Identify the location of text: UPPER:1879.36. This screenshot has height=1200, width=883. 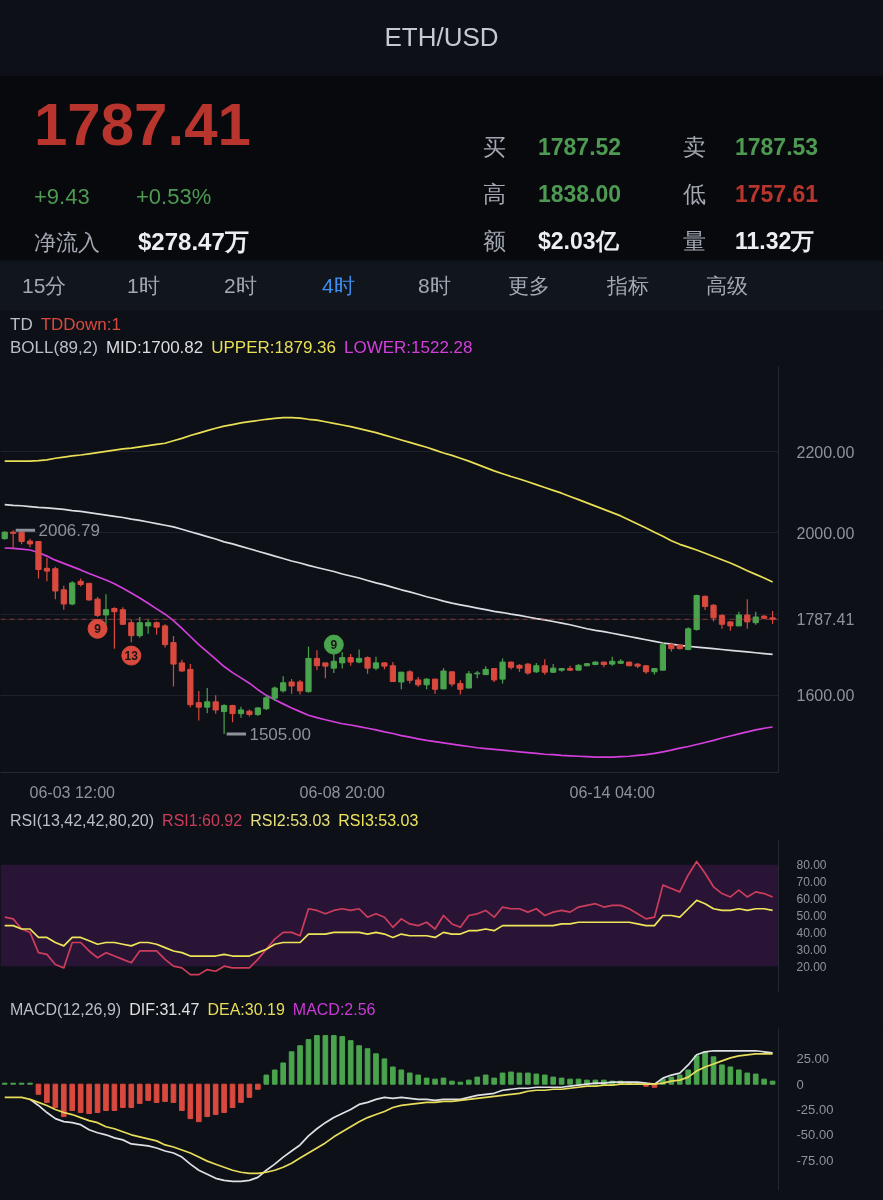
(273, 347).